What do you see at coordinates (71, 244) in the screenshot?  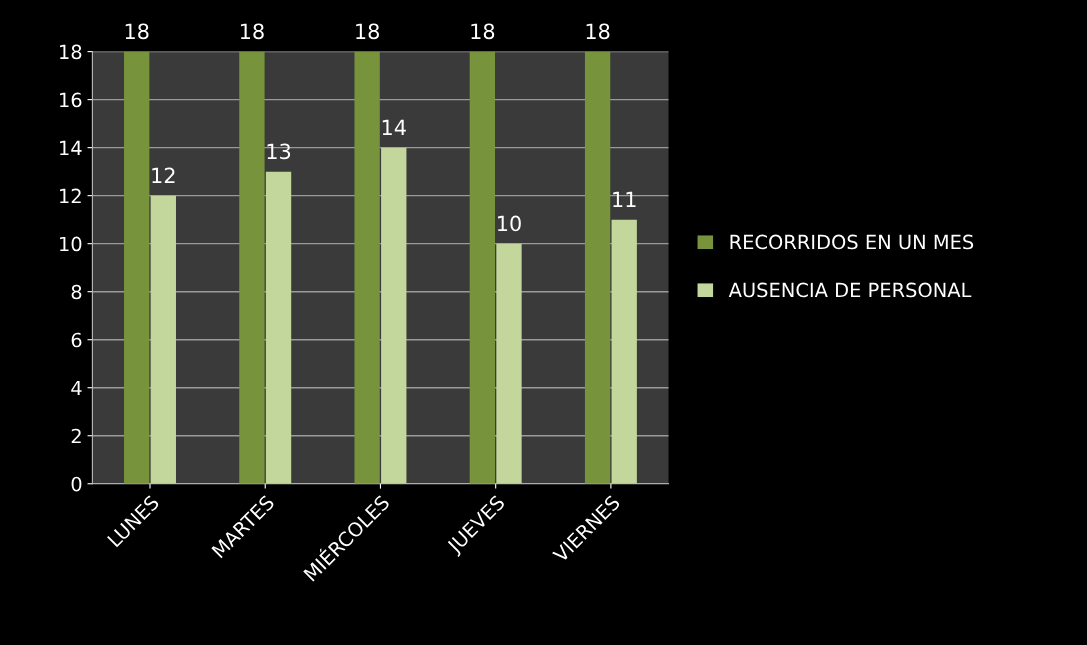 I see `y-tick-label: 10` at bounding box center [71, 244].